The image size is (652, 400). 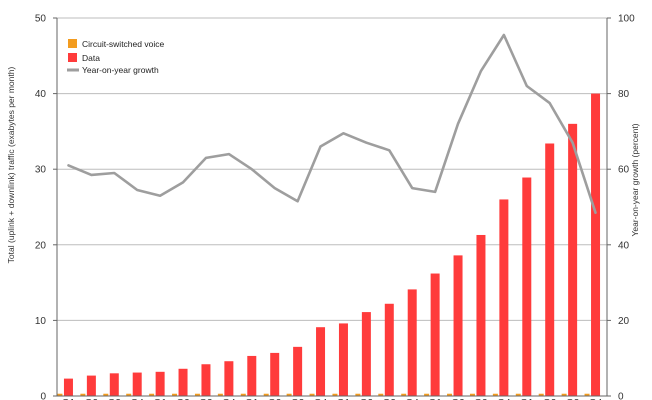 I want to click on left-tick-label: 20, so click(x=41, y=245).